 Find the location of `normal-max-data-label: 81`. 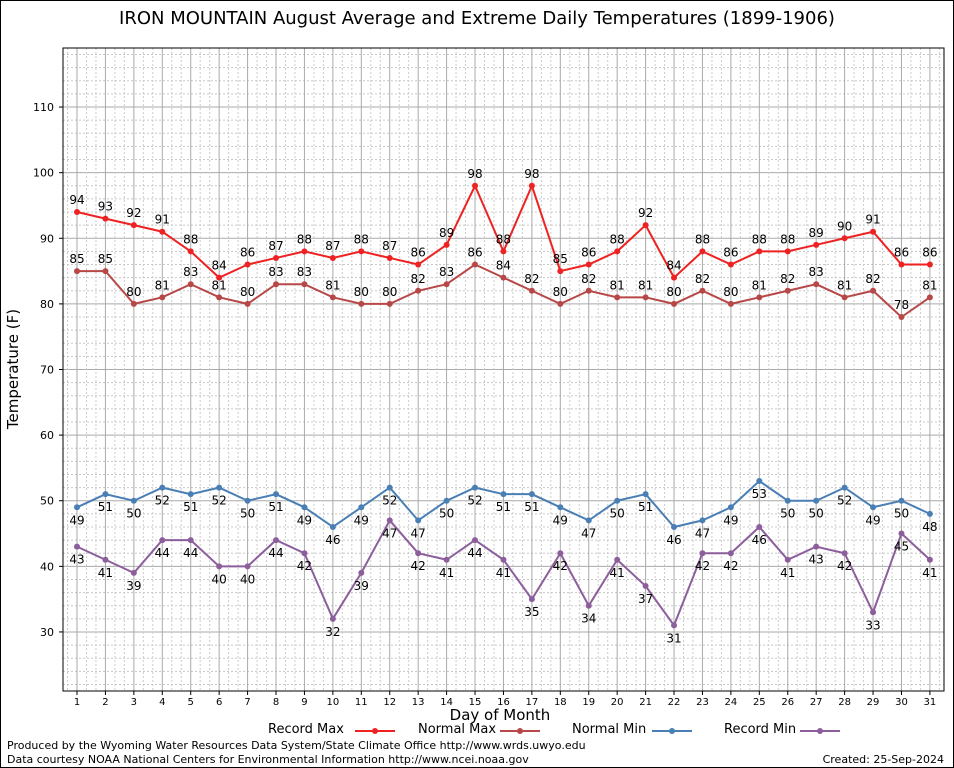

normal-max-data-label: 81 is located at coordinates (219, 285).